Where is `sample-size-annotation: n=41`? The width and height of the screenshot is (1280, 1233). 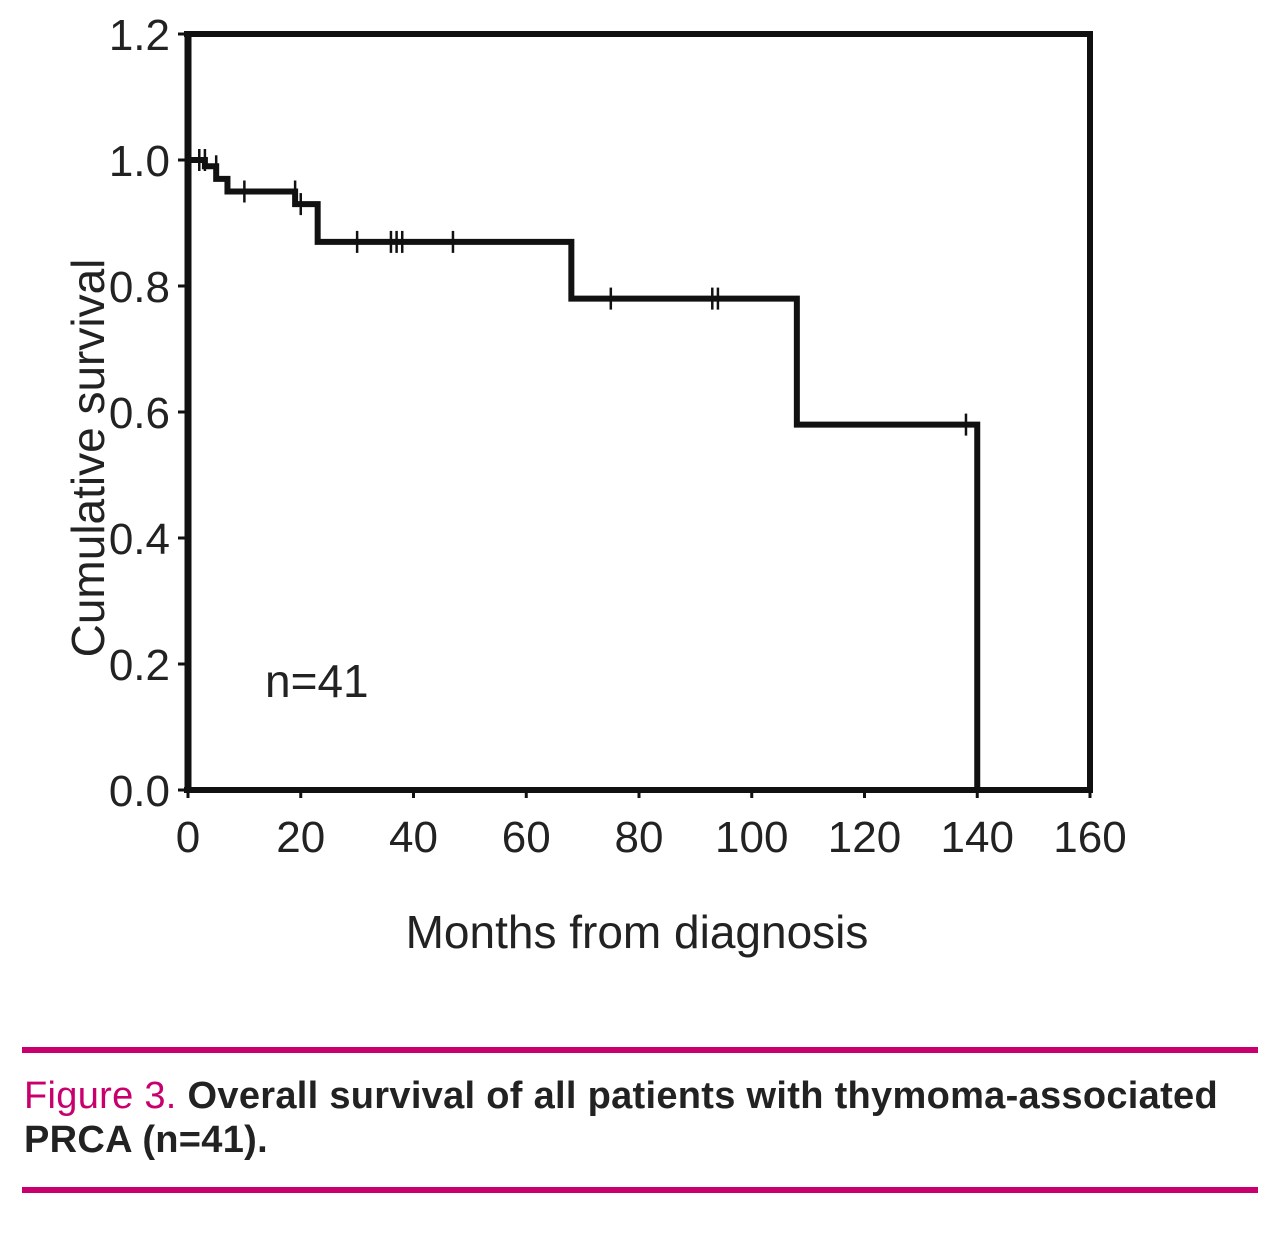
sample-size-annotation: n=41 is located at coordinates (317, 681).